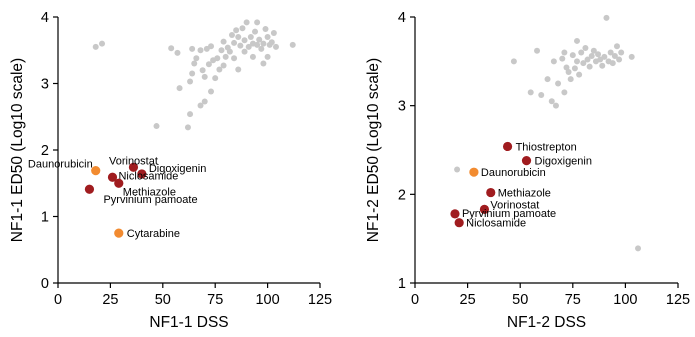  Describe the element at coordinates (546, 322) in the screenshot. I see `x-axis-title: NF1-2 DSS` at that location.